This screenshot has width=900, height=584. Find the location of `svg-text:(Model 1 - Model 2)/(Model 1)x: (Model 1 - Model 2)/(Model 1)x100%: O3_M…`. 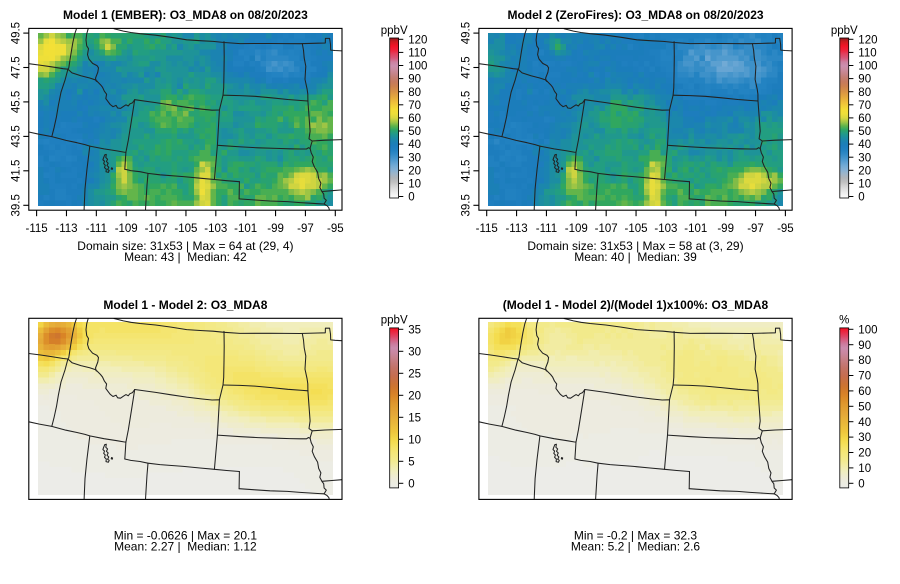

svg-text:(Model 1 - Model 2)/(Model 1)x: (Model 1 - Model 2)/(Model 1)x100%: O3_M… is located at coordinates (636, 305).